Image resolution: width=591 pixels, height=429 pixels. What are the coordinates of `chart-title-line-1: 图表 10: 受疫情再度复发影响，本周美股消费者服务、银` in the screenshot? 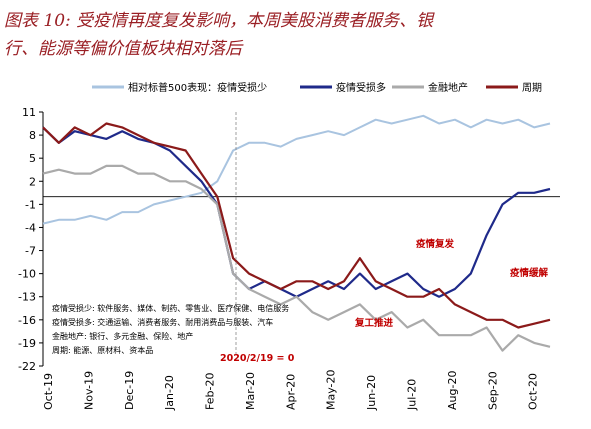 It's located at (219, 21).